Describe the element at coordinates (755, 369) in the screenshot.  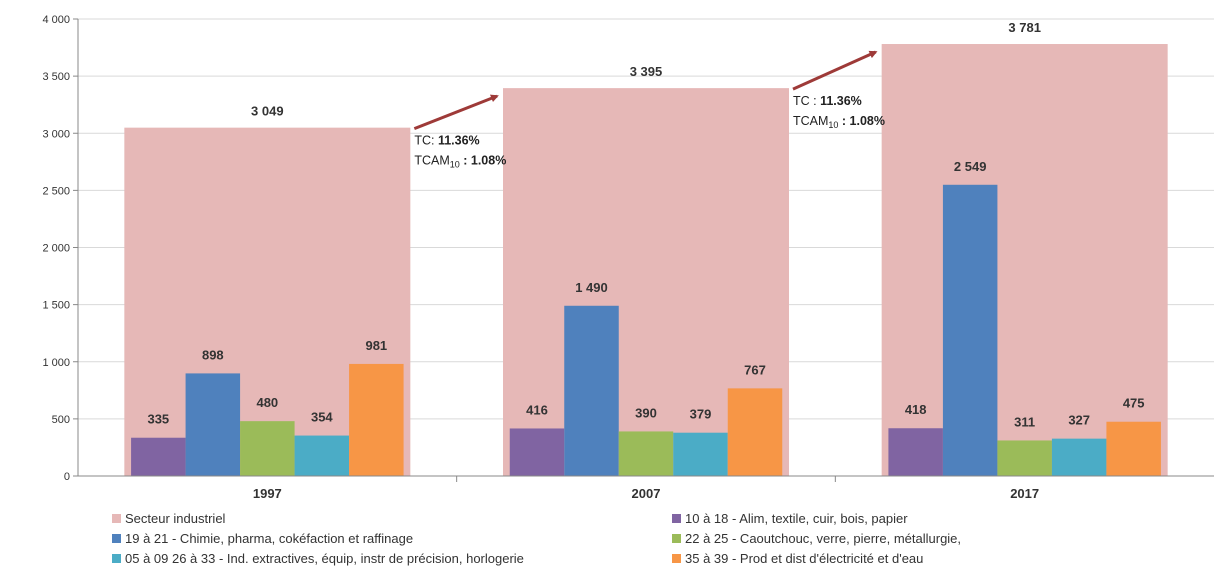
I see `bar-label: 767` at that location.